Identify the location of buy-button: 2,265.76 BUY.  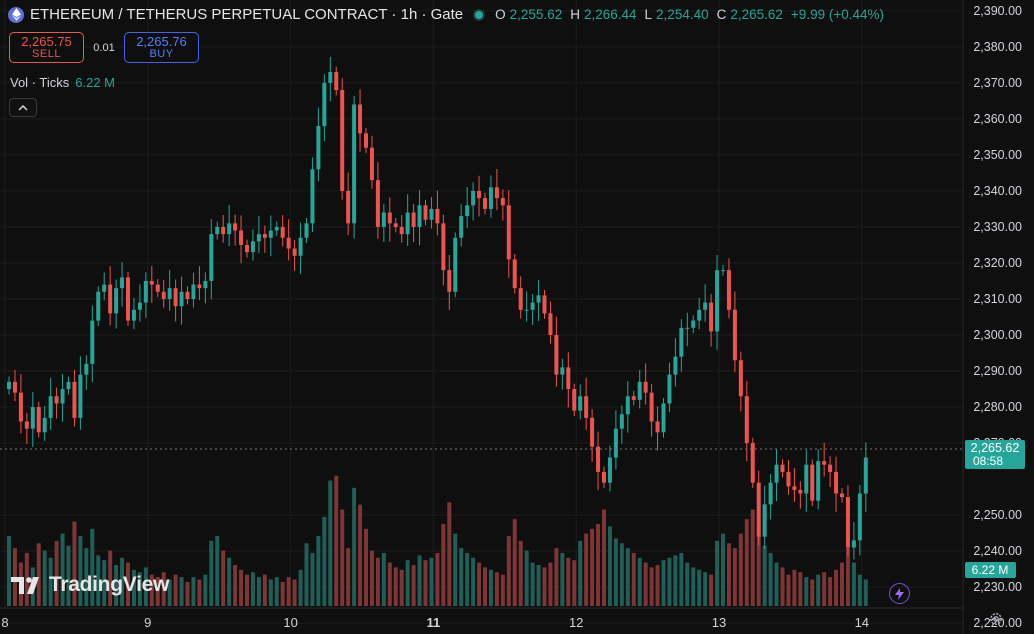
(161, 47).